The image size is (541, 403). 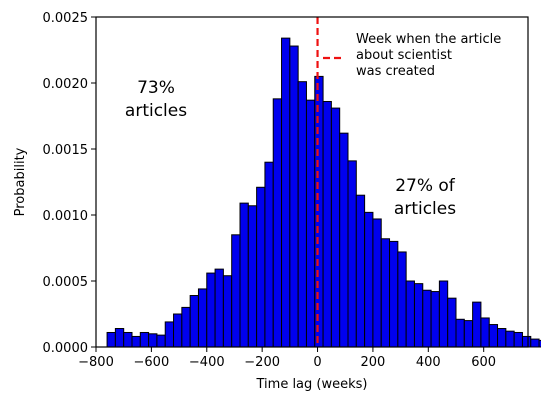 What do you see at coordinates (66, 150) in the screenshot?
I see `y-tick-label: 0.0015` at bounding box center [66, 150].